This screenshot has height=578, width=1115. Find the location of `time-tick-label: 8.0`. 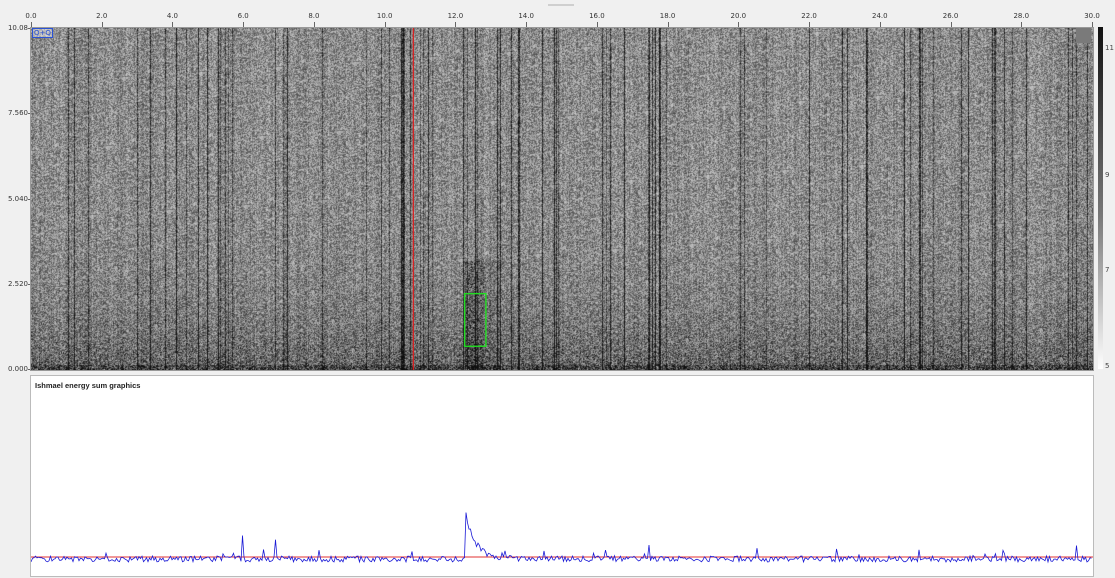

time-tick-label: 8.0 is located at coordinates (314, 16).